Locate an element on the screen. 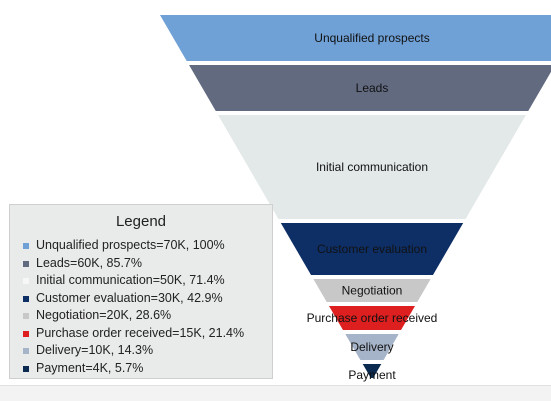  legend-item: Purchase order received=15K, 21.4% is located at coordinates (141, 334).